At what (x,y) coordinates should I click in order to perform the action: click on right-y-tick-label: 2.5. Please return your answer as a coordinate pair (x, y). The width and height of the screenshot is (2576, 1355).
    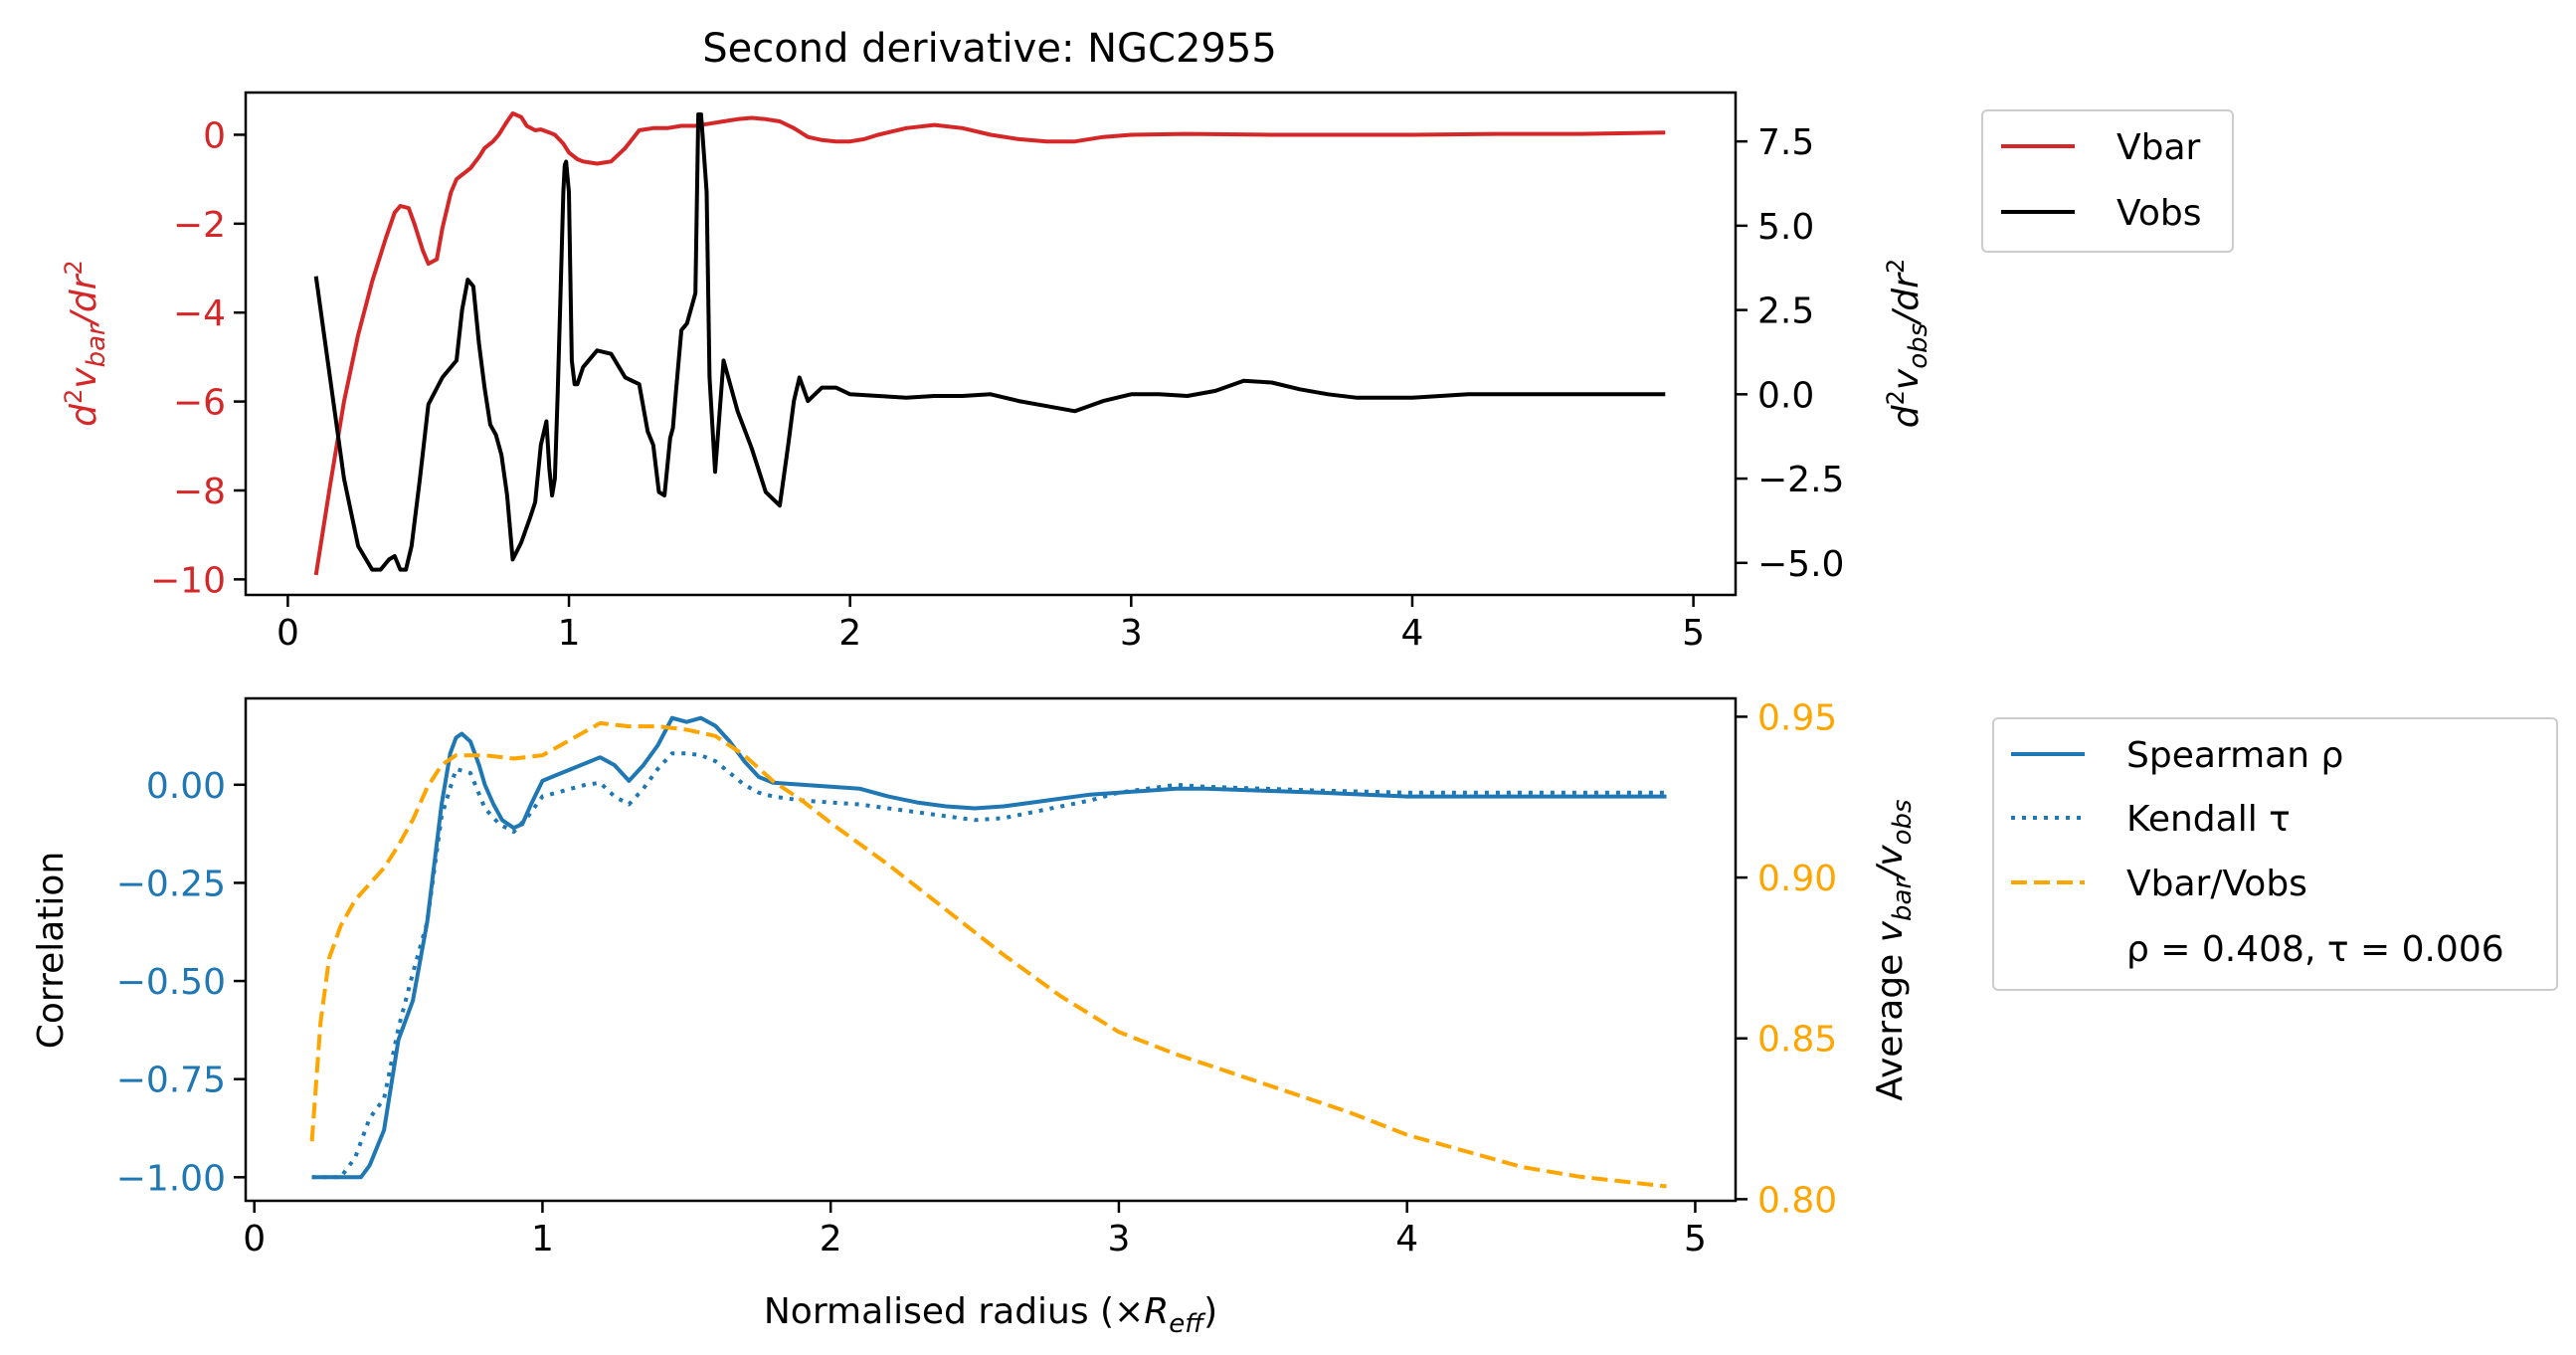
    Looking at the image, I should click on (1785, 311).